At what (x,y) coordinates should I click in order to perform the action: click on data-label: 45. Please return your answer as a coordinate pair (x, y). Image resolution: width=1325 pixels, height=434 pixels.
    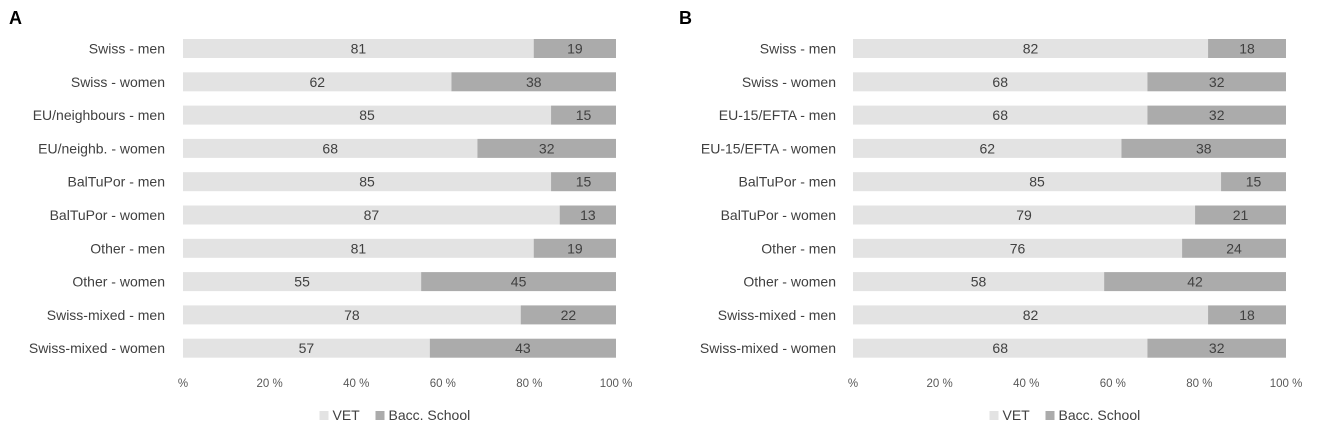
    Looking at the image, I should click on (519, 282).